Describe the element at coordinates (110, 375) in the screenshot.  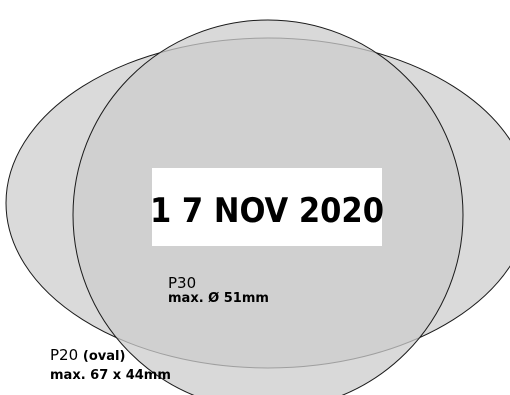
I see `p20-size-label: max. 67 x 44mm` at that location.